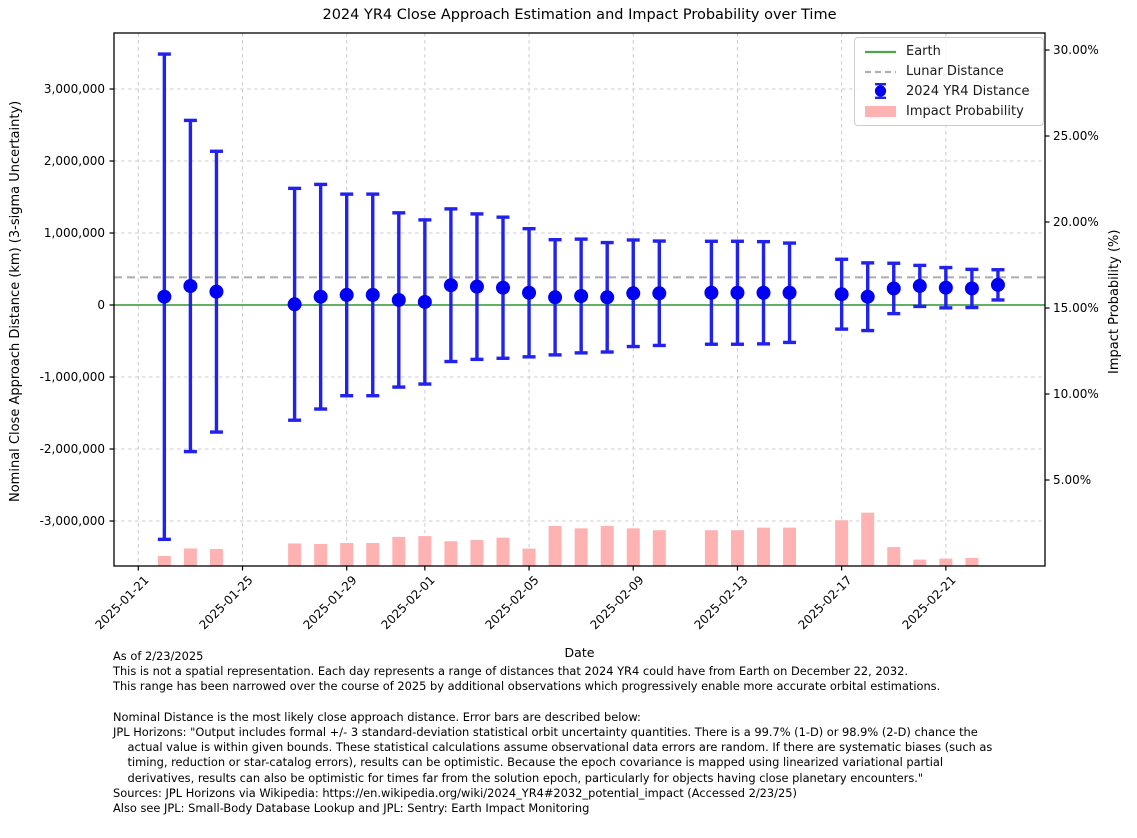  I want to click on y-axis-right-tick-label: 25.00%, so click(1076, 136).